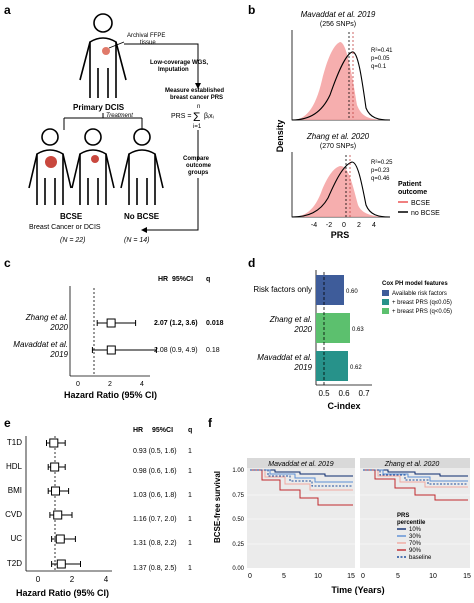  What do you see at coordinates (197, 127) in the screenshot?
I see `svg-text: i=1` at bounding box center [197, 127].